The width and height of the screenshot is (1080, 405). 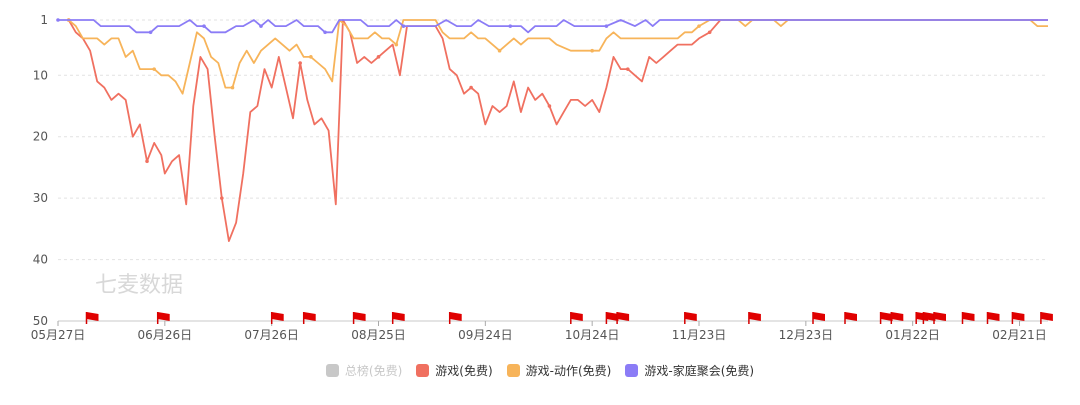 I want to click on watermark: 七麦数据, so click(x=139, y=285).